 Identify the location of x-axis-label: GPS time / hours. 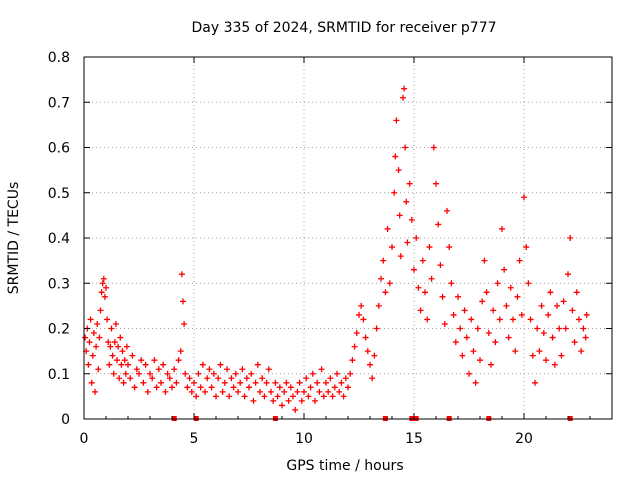
(344, 466).